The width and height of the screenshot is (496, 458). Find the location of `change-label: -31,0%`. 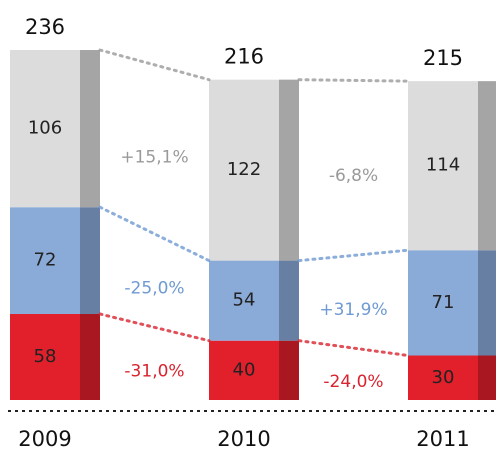

change-label: -31,0% is located at coordinates (154, 372).